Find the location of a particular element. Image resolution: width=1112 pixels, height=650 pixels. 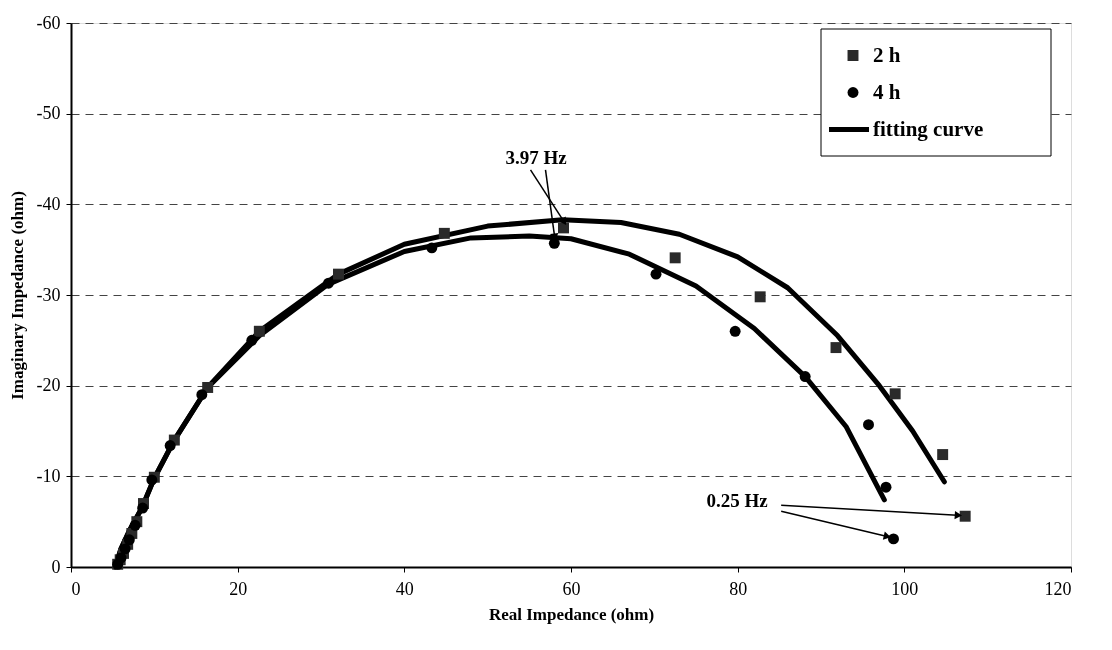

annotation: 3.97 Hz is located at coordinates (536, 157).